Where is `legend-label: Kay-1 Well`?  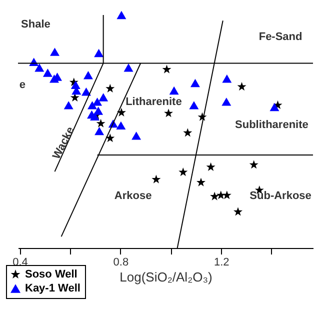 legend-label: Kay-1 Well is located at coordinates (52, 288).